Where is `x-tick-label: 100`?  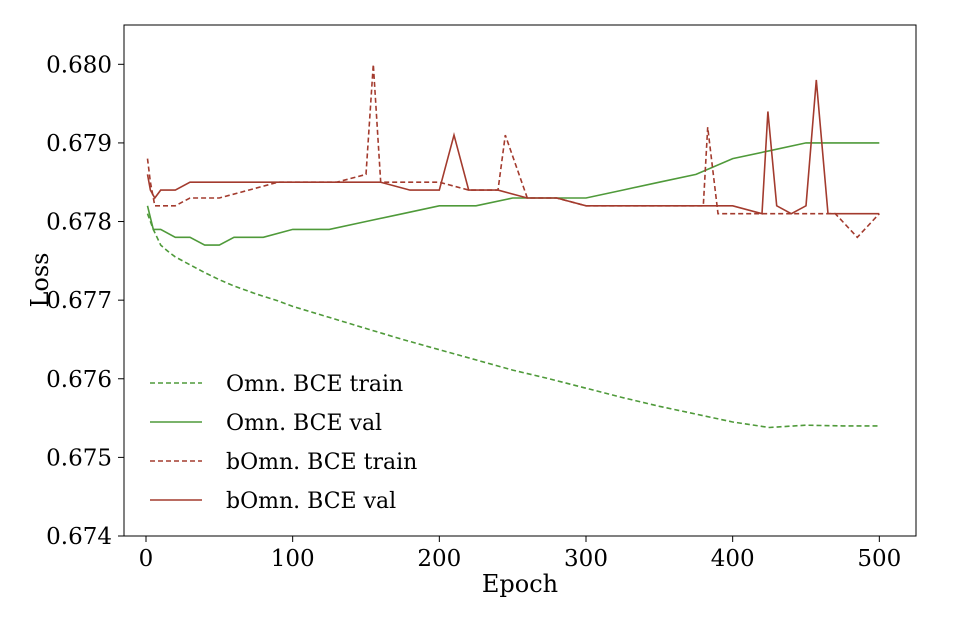 x-tick-label: 100 is located at coordinates (293, 559).